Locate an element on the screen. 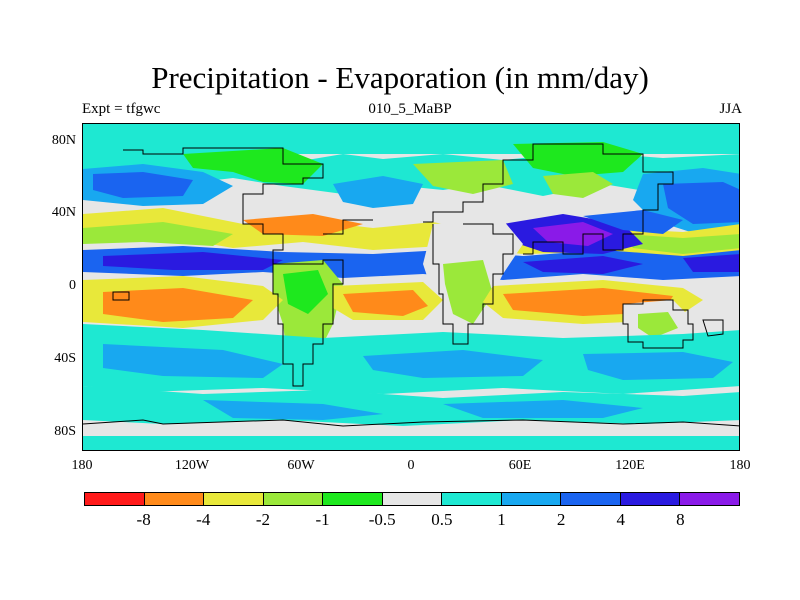 The width and height of the screenshot is (800, 600). season-label: JJA is located at coordinates (730, 109).